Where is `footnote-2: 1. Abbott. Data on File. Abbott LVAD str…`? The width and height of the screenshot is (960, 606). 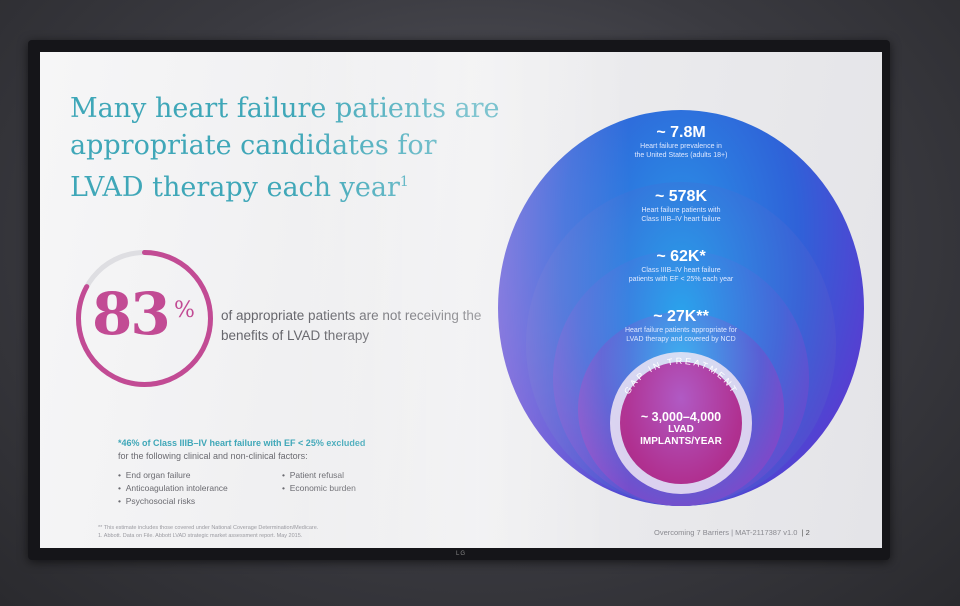 footnote-2: 1. Abbott. Data on File. Abbott LVAD str… is located at coordinates (200, 536).